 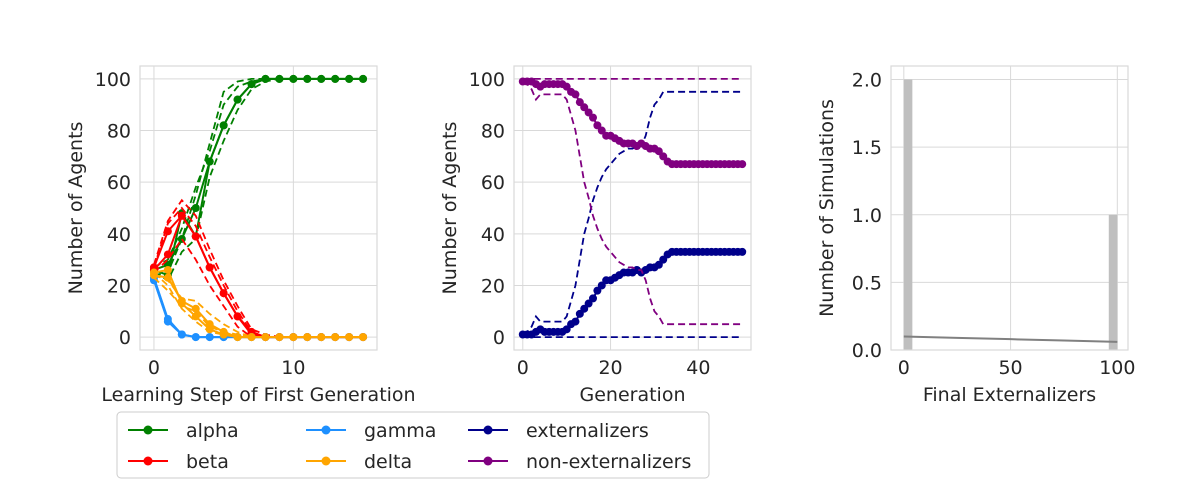 What do you see at coordinates (488, 461) in the screenshot?
I see `legend-marker-non_externalizers` at bounding box center [488, 461].